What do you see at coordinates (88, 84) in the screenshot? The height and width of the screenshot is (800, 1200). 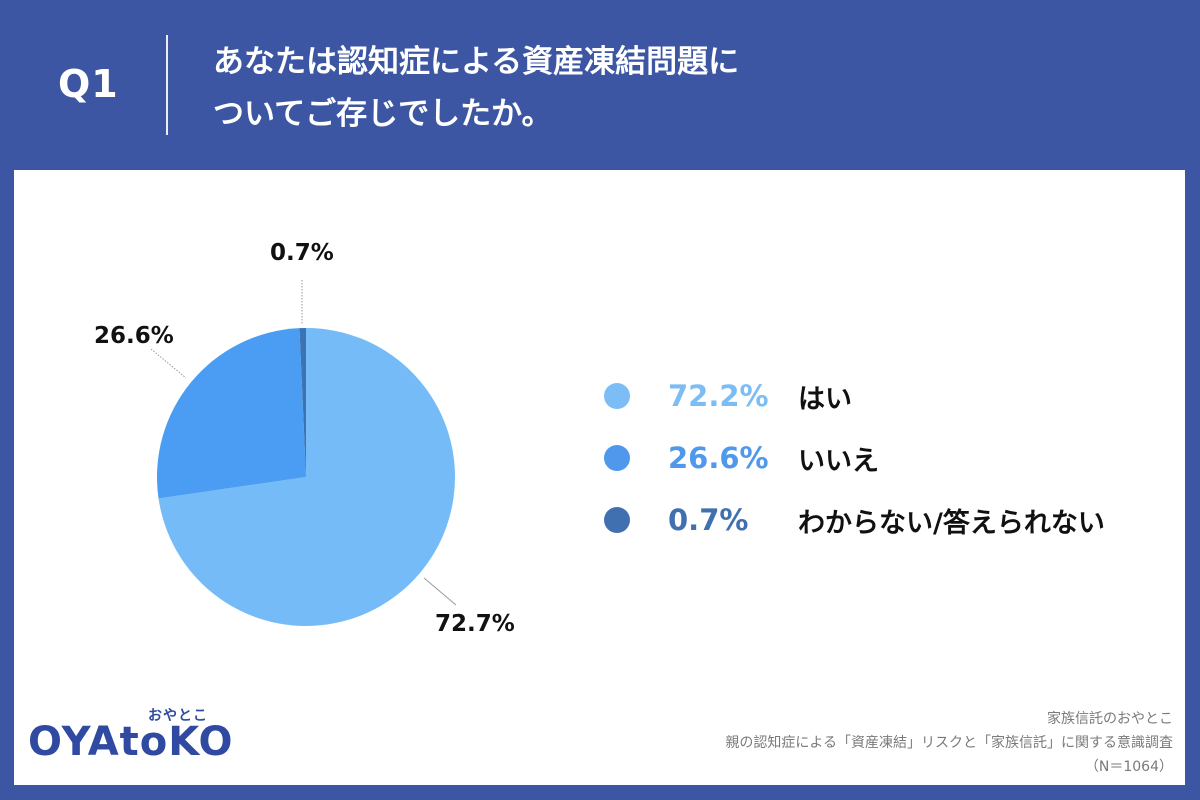 I see `question-number: Q1` at bounding box center [88, 84].